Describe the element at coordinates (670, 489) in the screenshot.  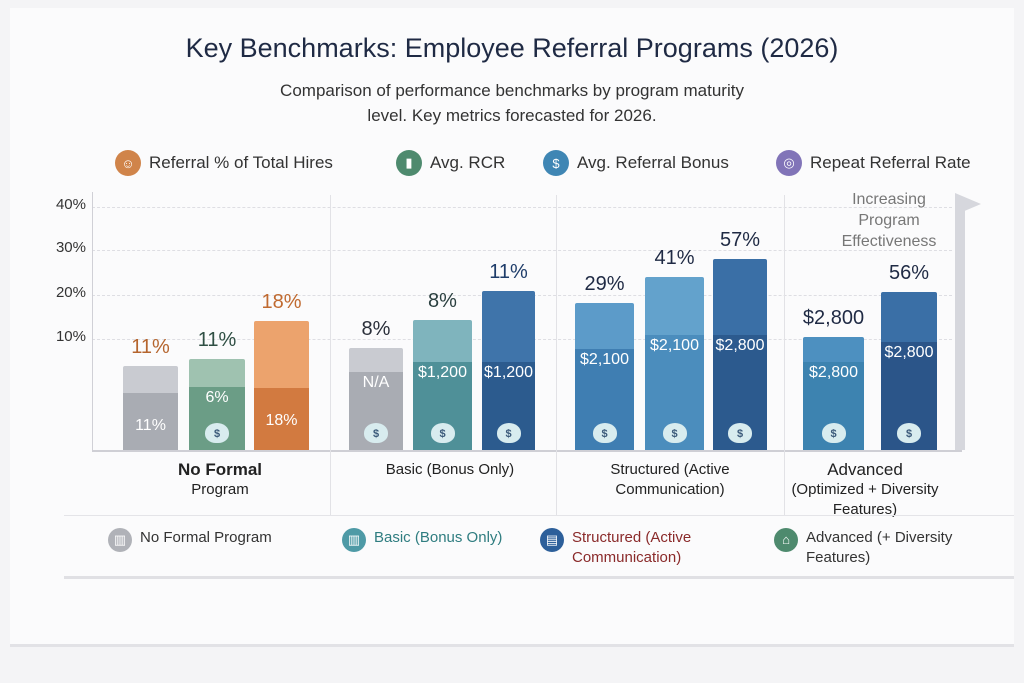
I see `category-label-line: Communication)` at that location.